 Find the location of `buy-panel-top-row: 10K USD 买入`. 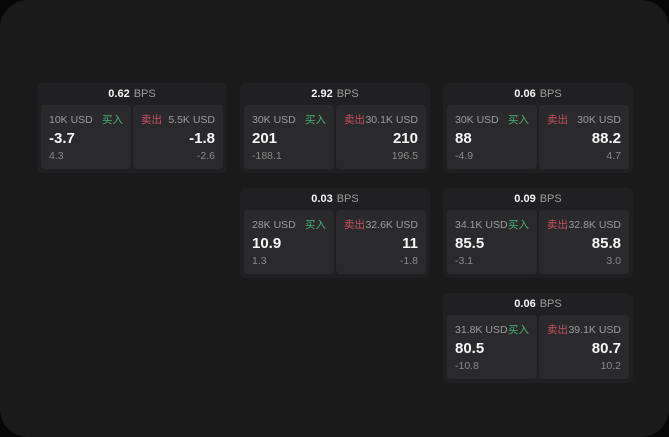

buy-panel-top-row: 10K USD 买入 is located at coordinates (86, 119).